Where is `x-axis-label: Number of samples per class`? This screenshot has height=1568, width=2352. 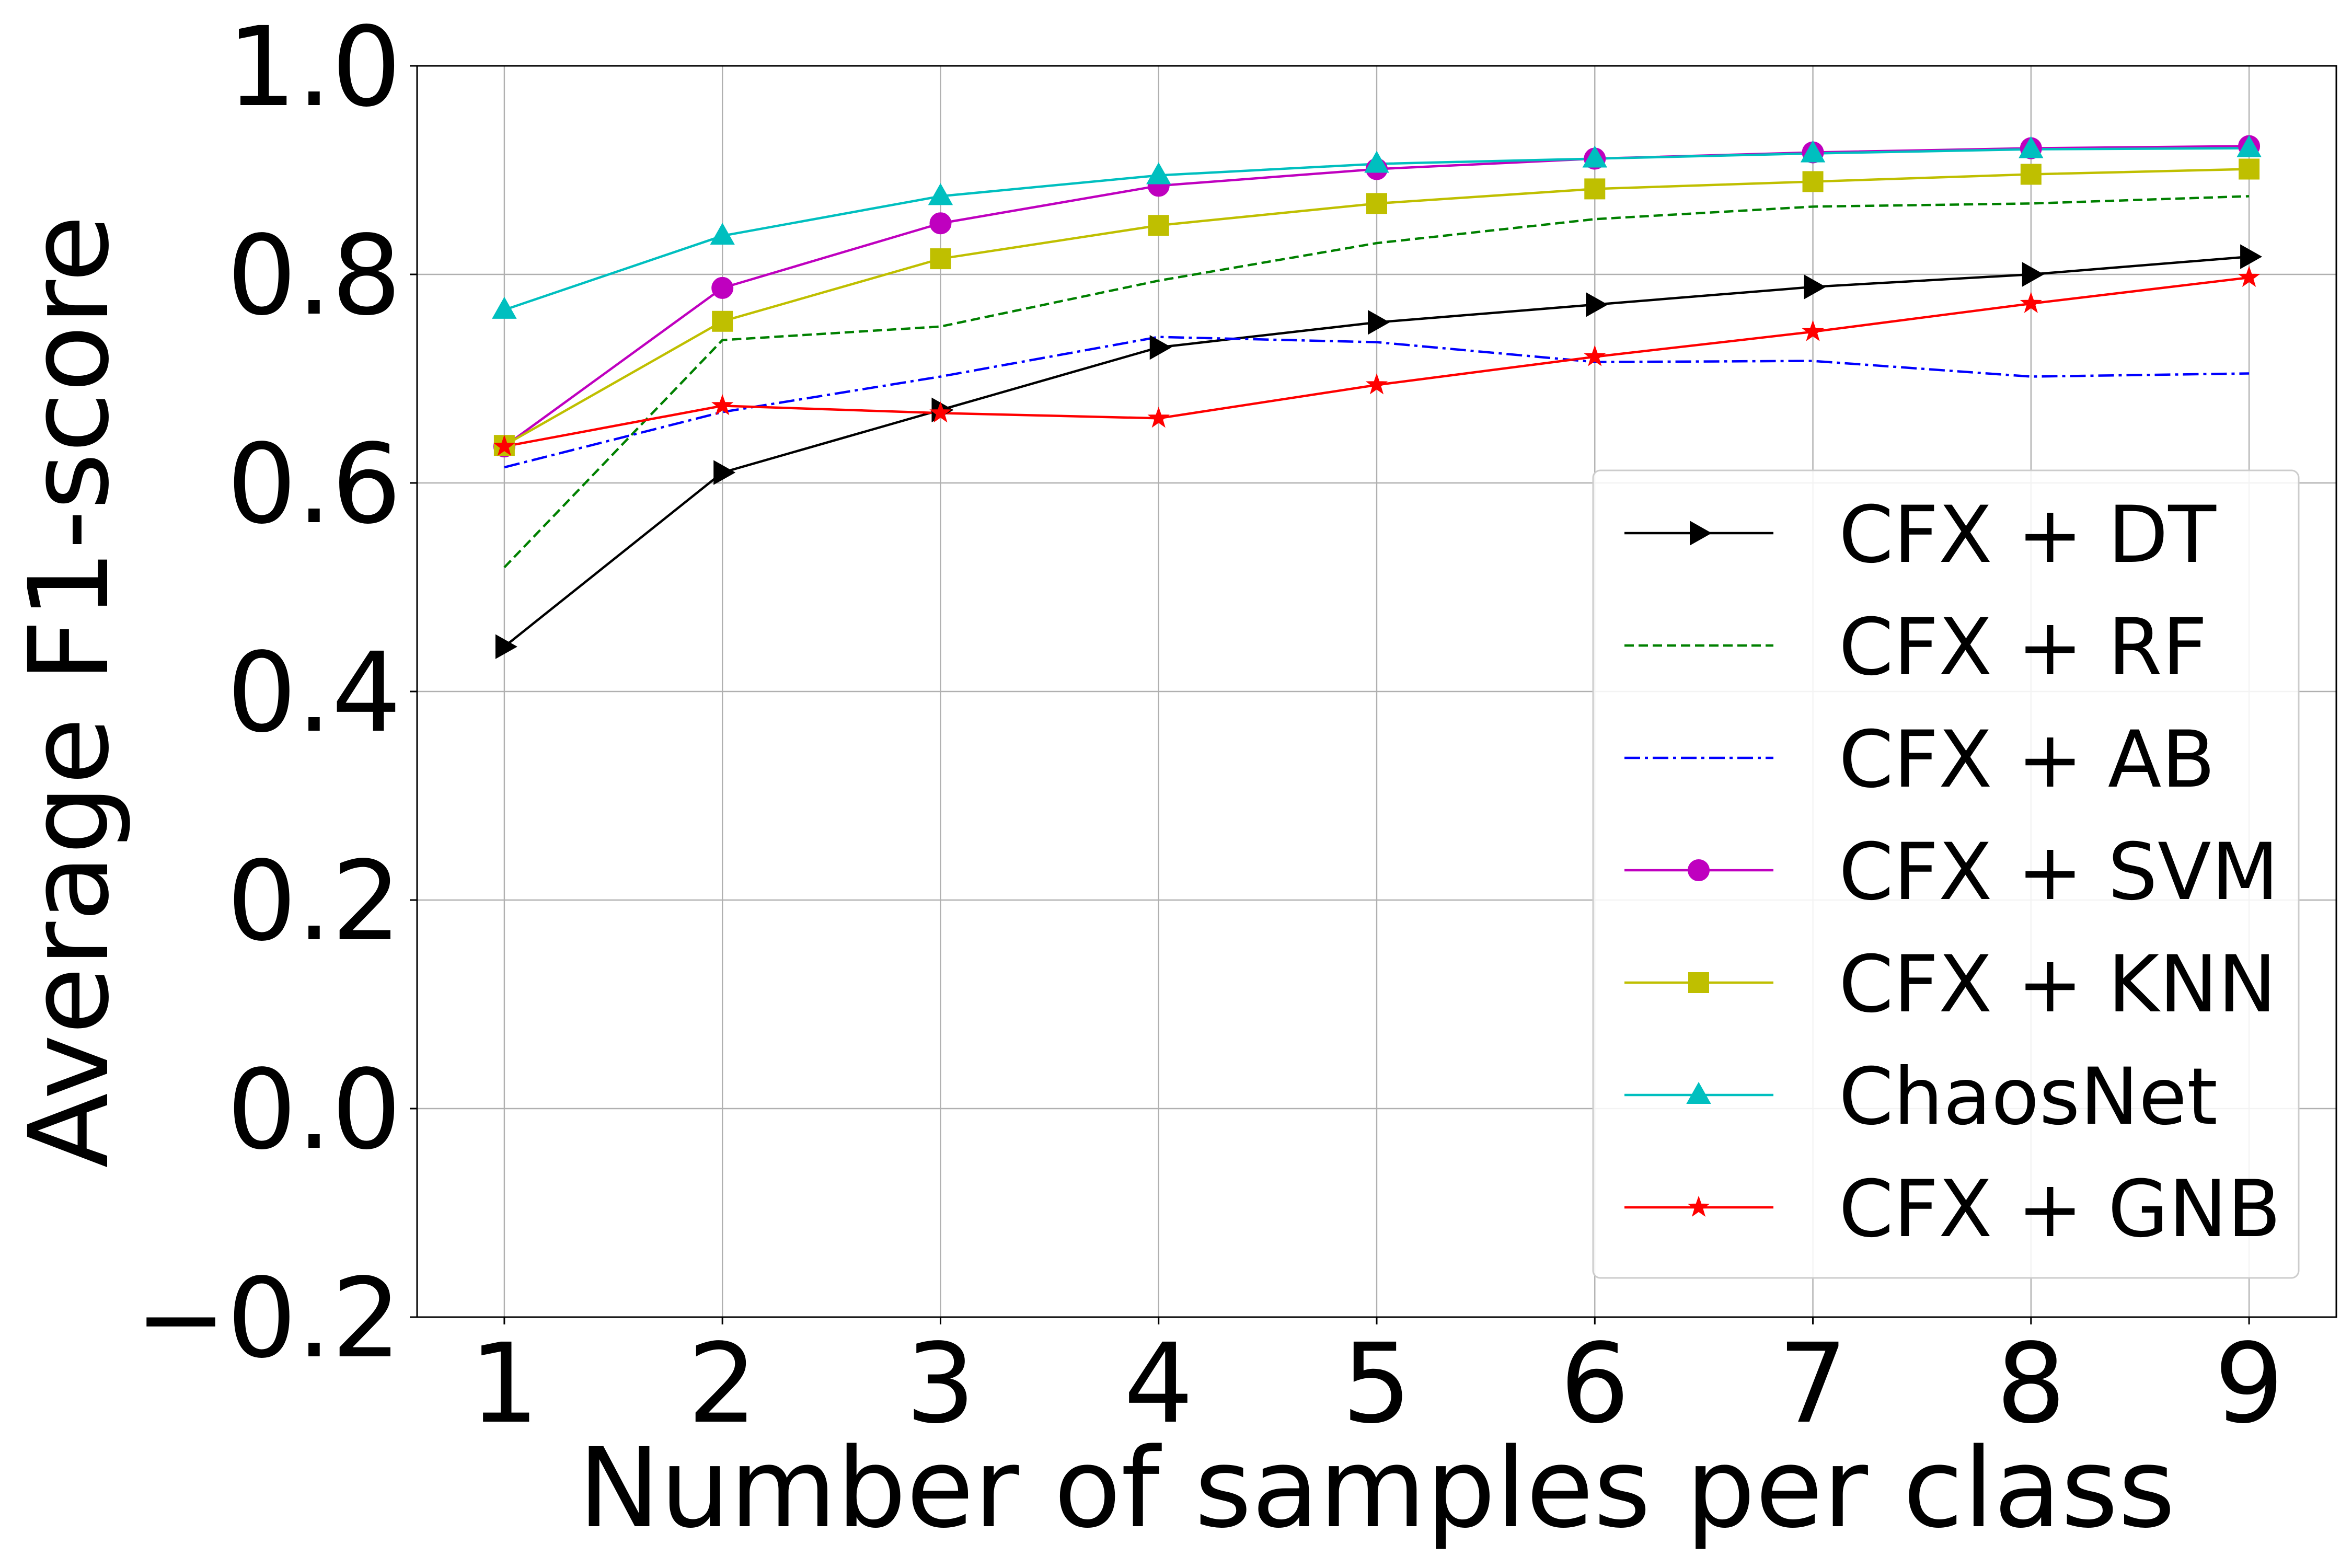
x-axis-label: Number of samples per class is located at coordinates (1376, 1488).